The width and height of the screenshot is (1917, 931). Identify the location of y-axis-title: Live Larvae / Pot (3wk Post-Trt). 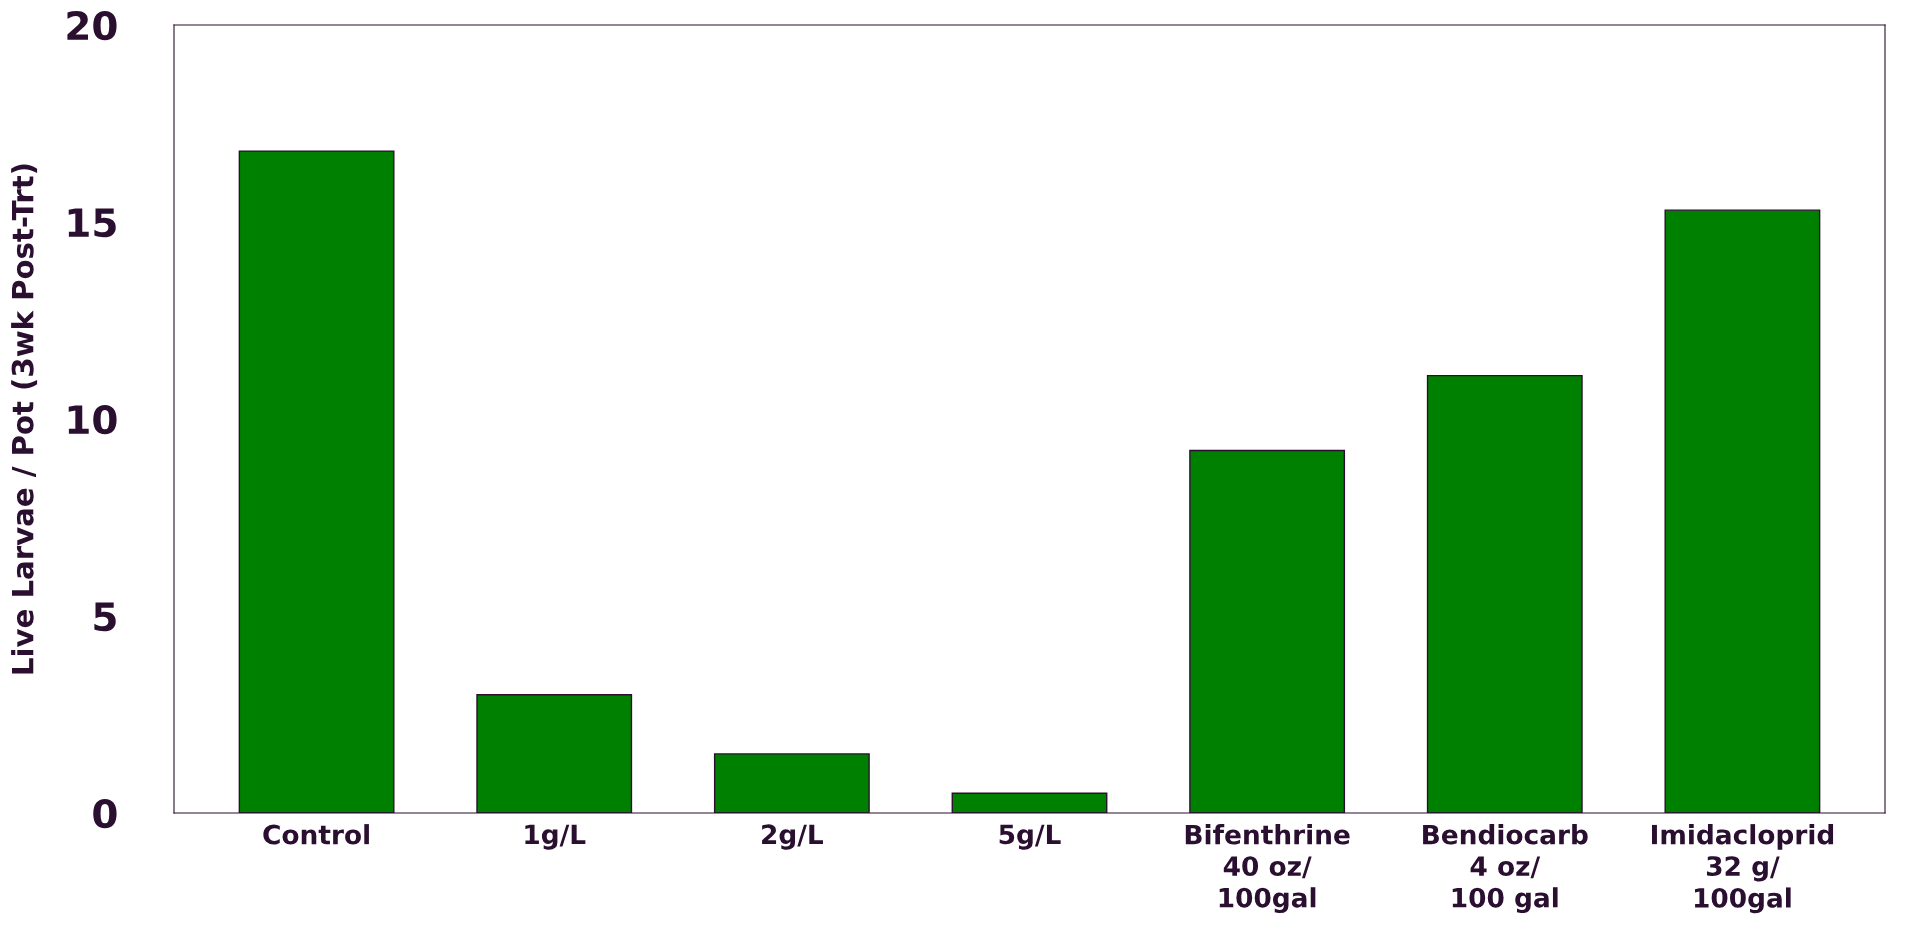
(24, 419).